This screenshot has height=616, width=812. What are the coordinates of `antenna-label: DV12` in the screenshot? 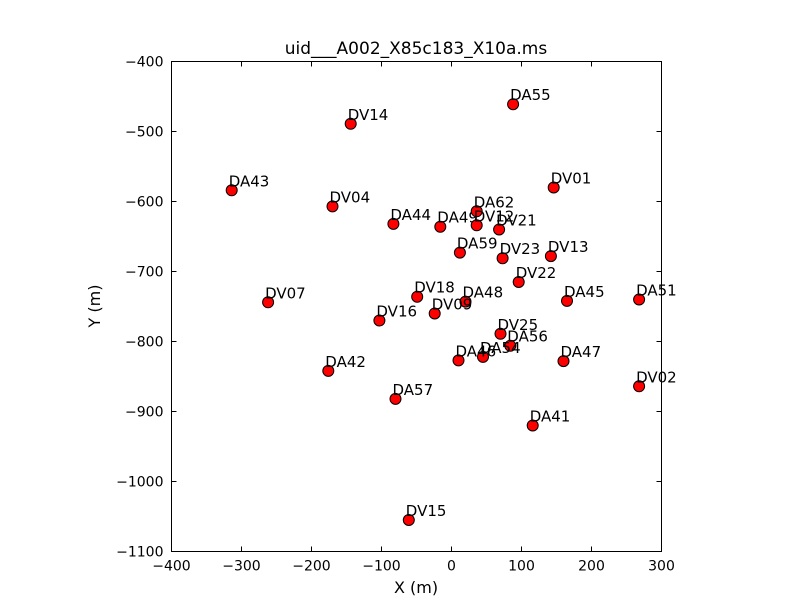 It's located at (494, 216).